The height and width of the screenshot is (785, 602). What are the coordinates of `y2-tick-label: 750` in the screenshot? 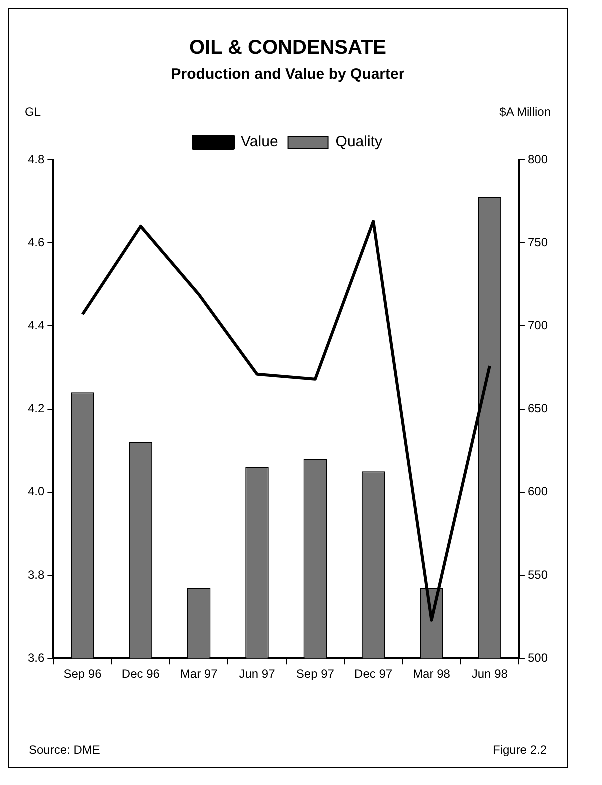 It's located at (538, 242).